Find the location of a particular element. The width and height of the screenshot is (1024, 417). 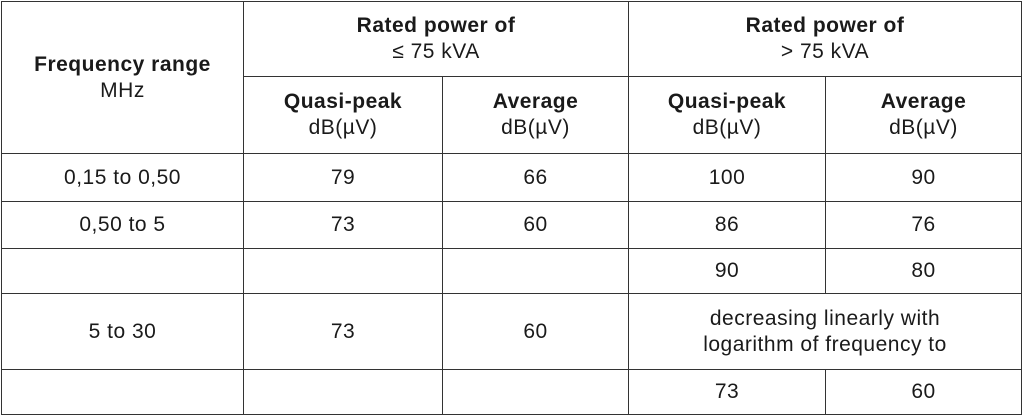

table-row: 73 60 is located at coordinates (511, 392).